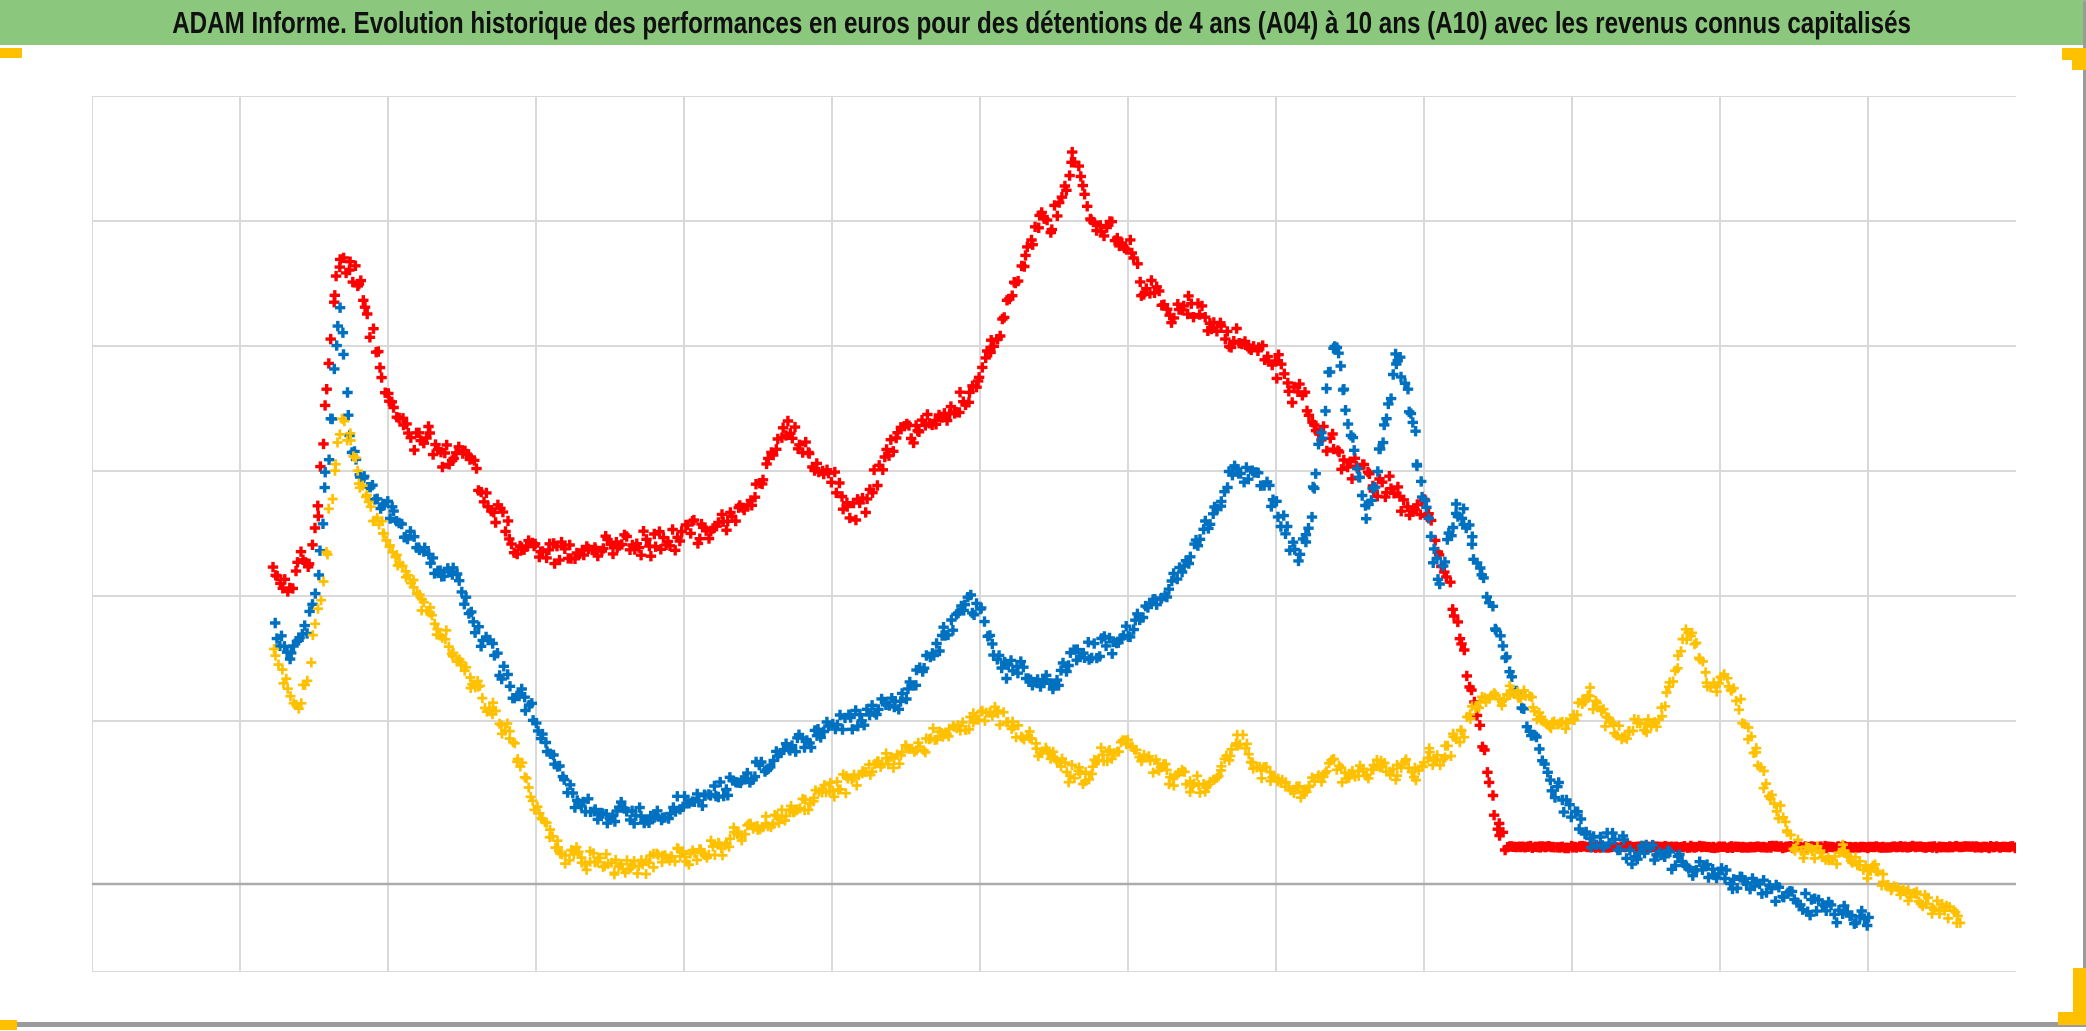 Image resolution: width=2086 pixels, height=1031 pixels. Describe the element at coordinates (2072, 1018) in the screenshot. I see `accent-bottom-right-h` at that location.